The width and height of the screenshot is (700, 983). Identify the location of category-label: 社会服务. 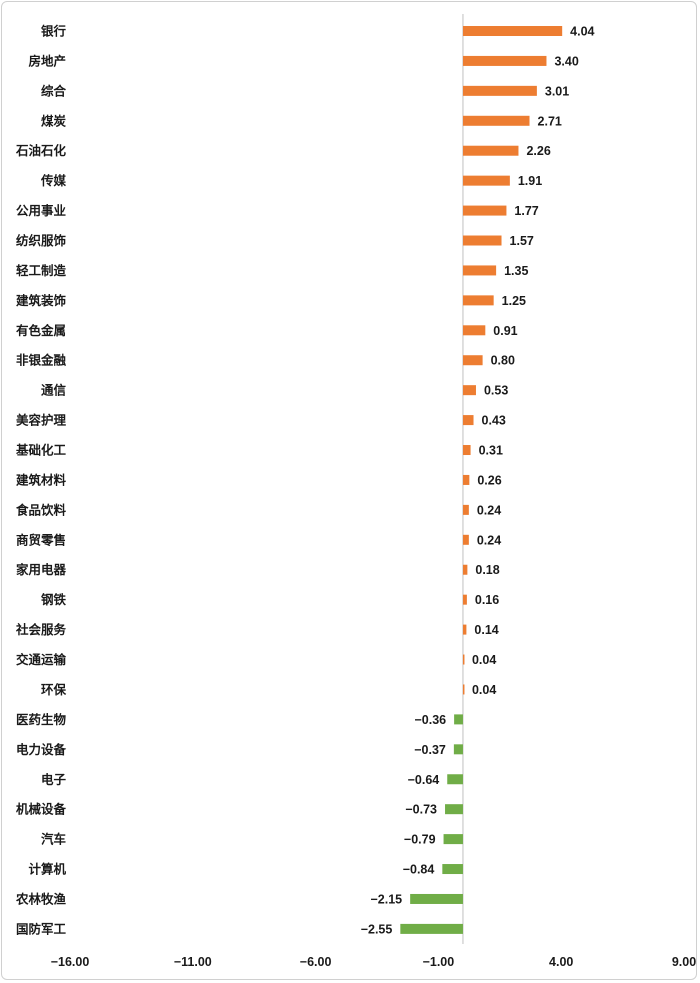
(41, 629).